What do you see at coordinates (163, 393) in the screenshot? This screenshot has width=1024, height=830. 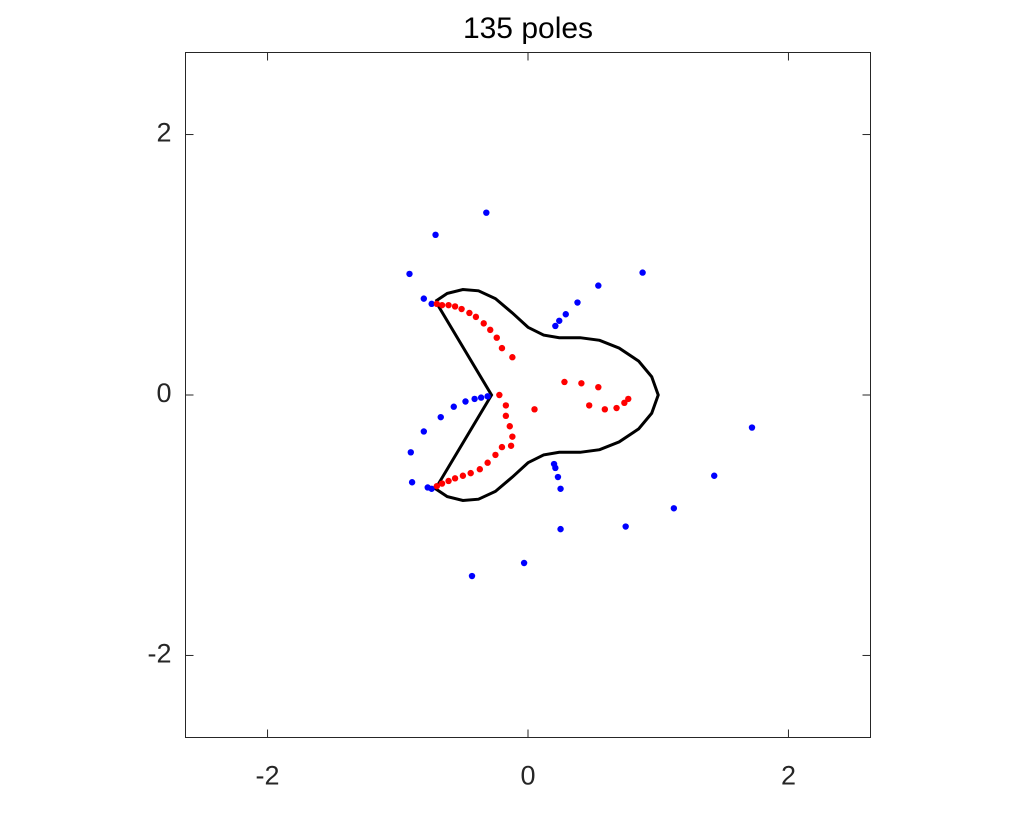 I see `y-tick-label: 0` at bounding box center [163, 393].